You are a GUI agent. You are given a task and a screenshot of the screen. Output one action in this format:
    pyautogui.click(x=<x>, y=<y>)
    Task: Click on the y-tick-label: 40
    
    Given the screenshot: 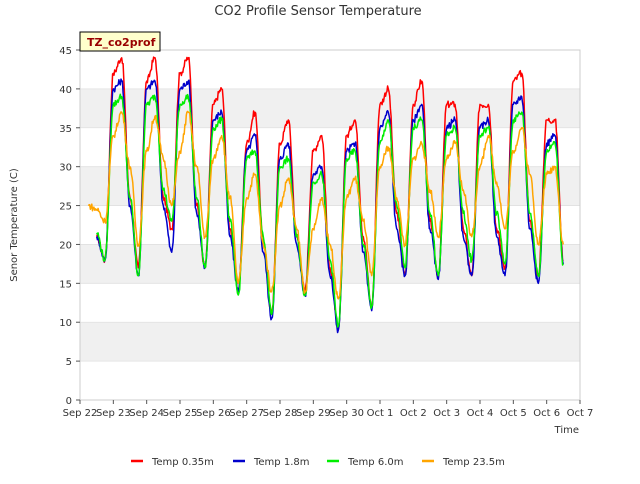 What is the action you would take?
    pyautogui.click(x=65, y=90)
    